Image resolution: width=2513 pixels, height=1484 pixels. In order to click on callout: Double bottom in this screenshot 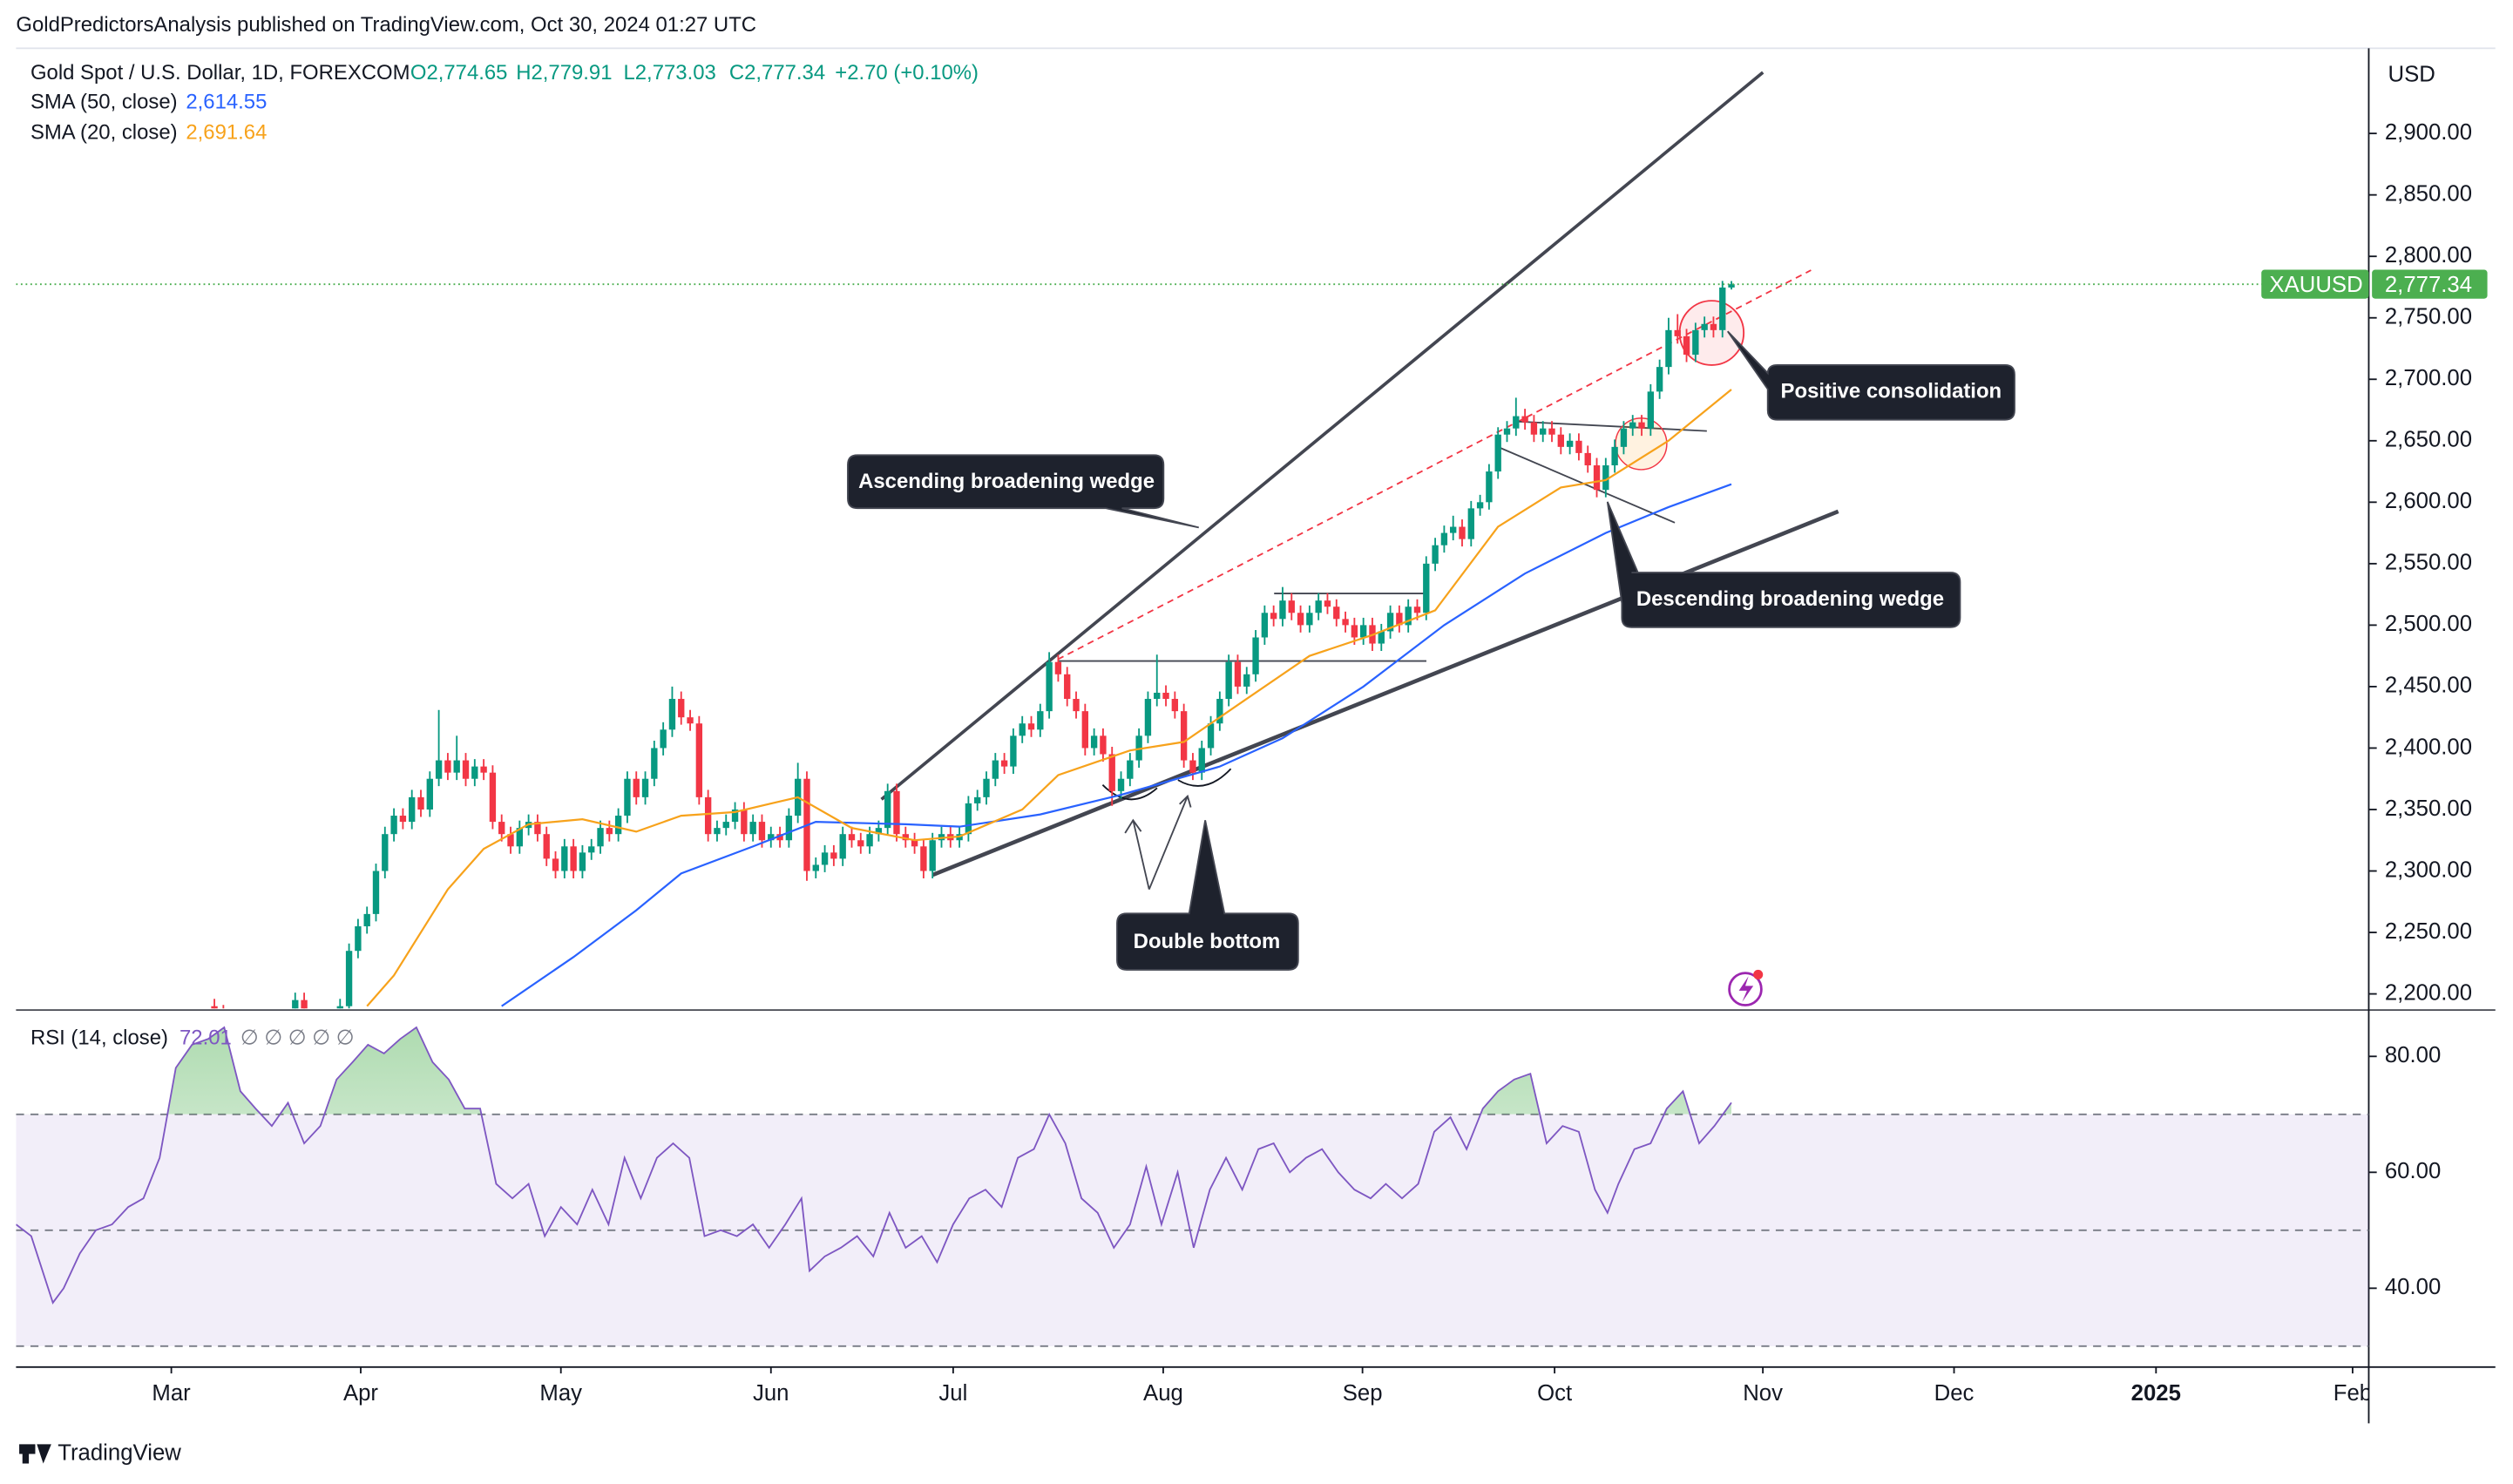, I will do `click(1207, 895)`.